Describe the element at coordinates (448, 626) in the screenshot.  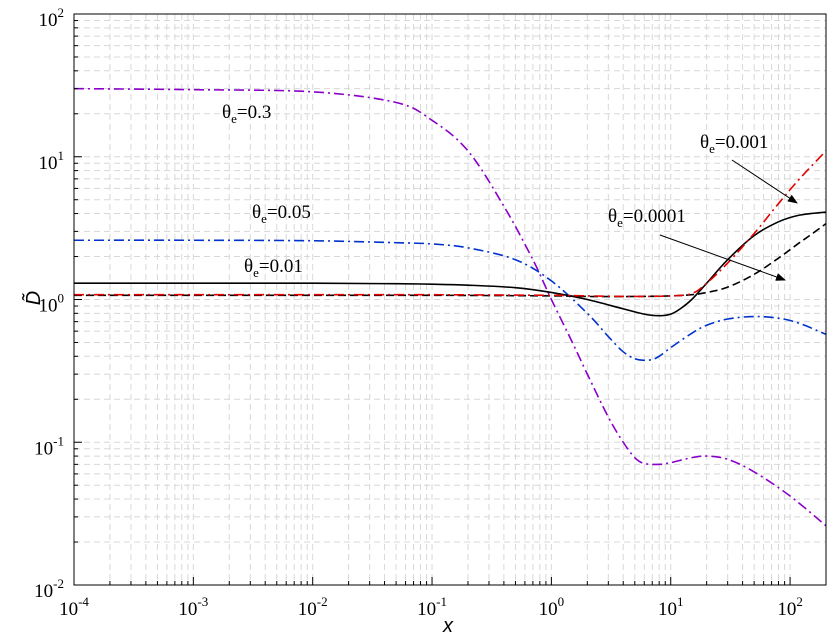
I see `x-axis-label: x` at that location.